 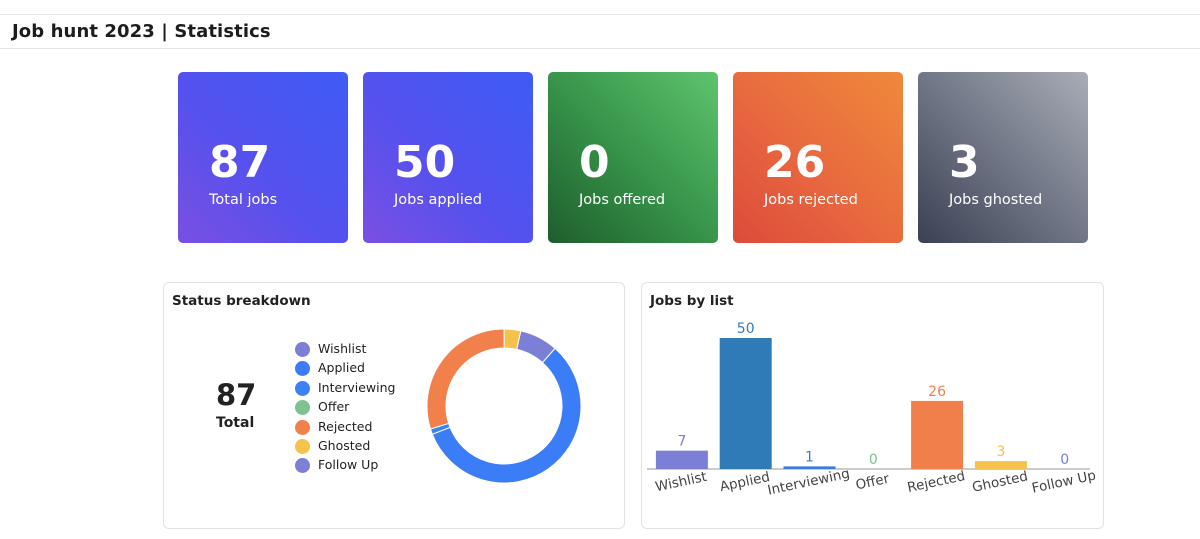 What do you see at coordinates (811, 200) in the screenshot?
I see `card-label: Jobs rejected` at bounding box center [811, 200].